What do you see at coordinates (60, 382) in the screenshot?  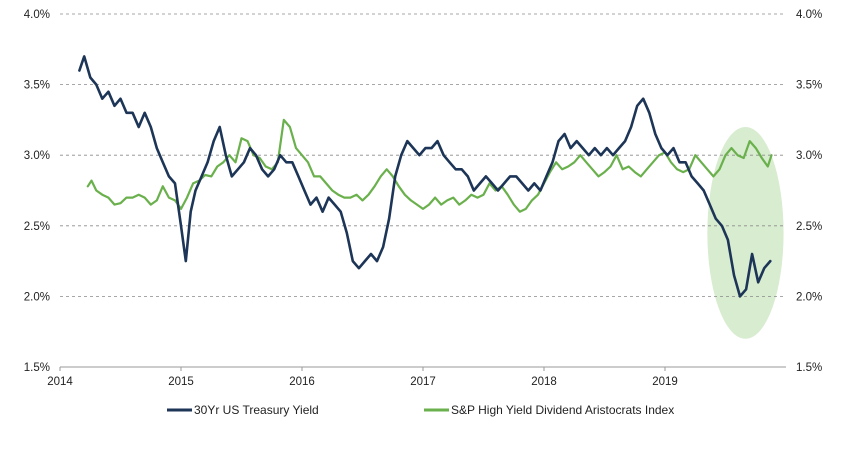 I see `x-tick-label: 2014` at bounding box center [60, 382].